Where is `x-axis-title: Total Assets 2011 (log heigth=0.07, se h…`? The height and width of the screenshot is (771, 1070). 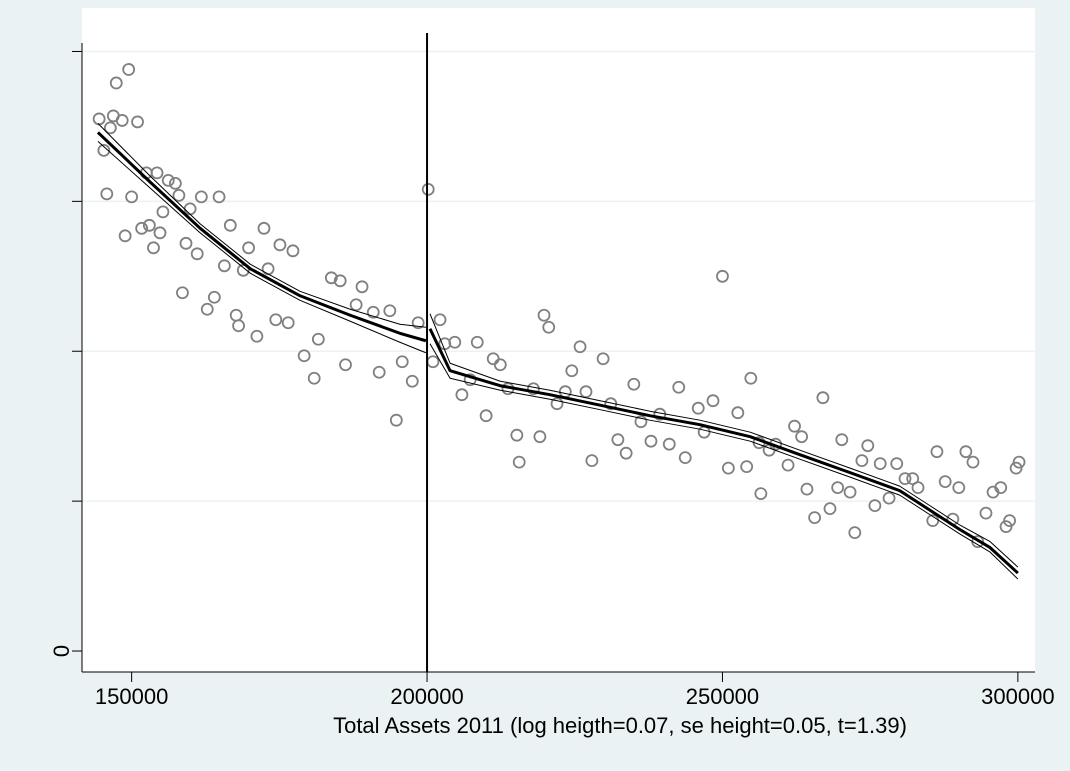
x-axis-title: Total Assets 2011 (log heigth=0.07, se h… is located at coordinates (620, 725).